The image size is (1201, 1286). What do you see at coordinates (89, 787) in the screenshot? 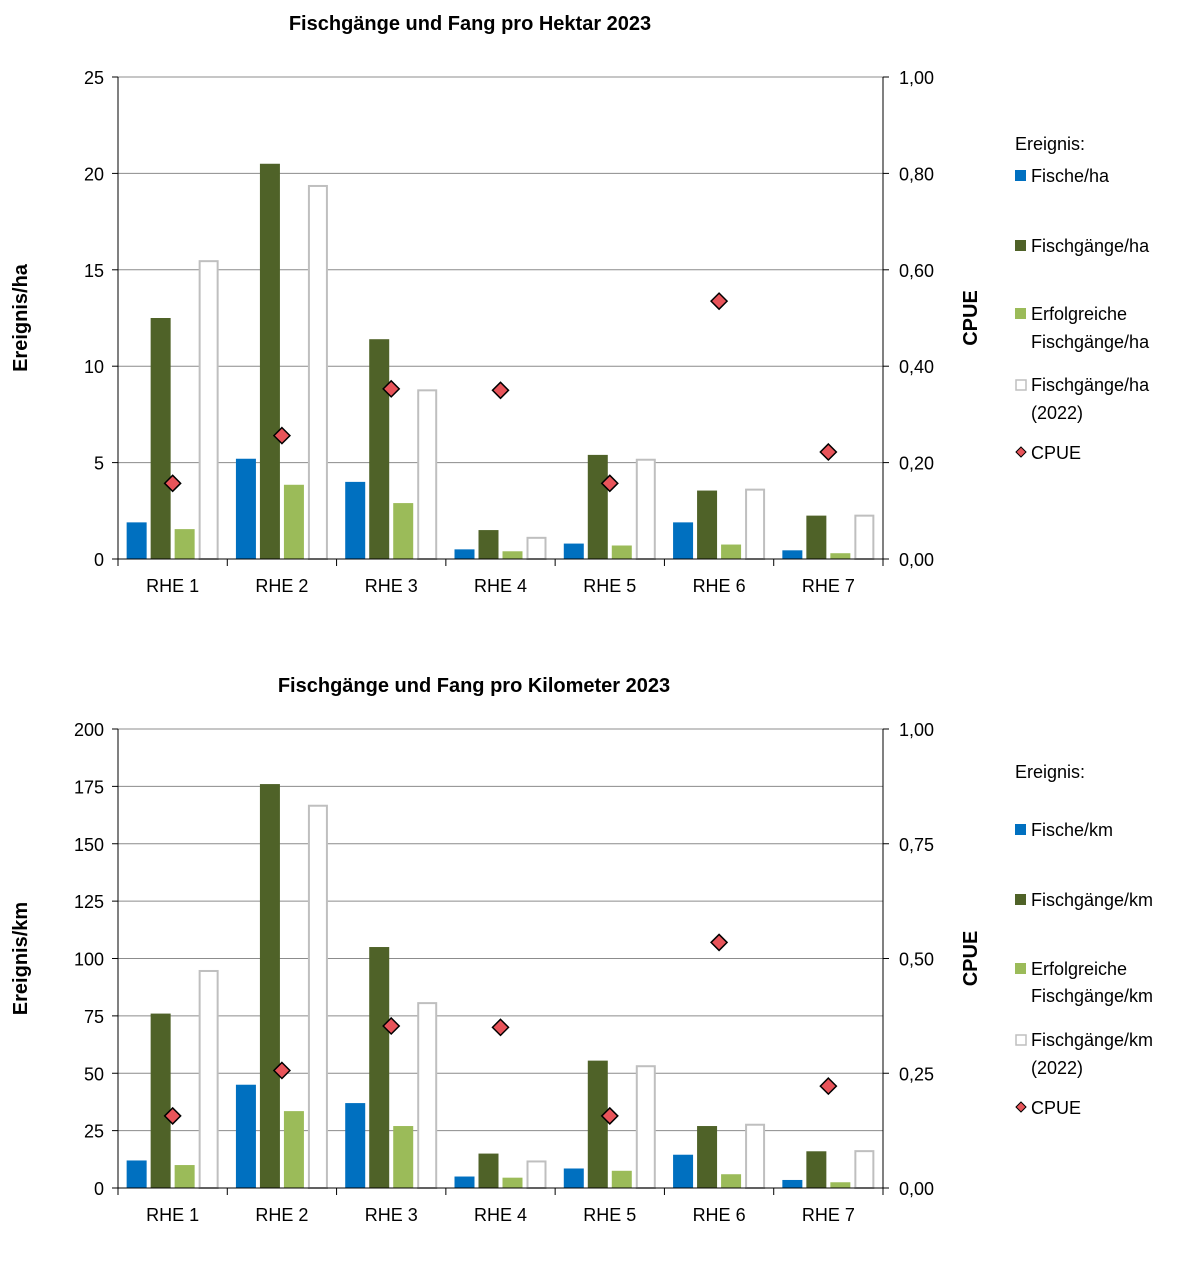
I see `y-tick-label: 175` at bounding box center [89, 787].